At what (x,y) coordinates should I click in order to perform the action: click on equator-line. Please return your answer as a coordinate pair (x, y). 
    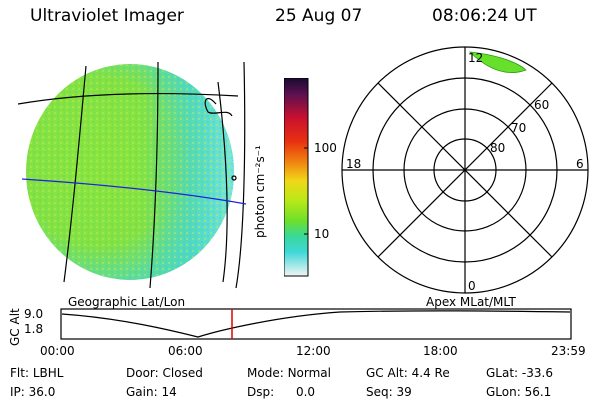
    Looking at the image, I should click on (134, 191).